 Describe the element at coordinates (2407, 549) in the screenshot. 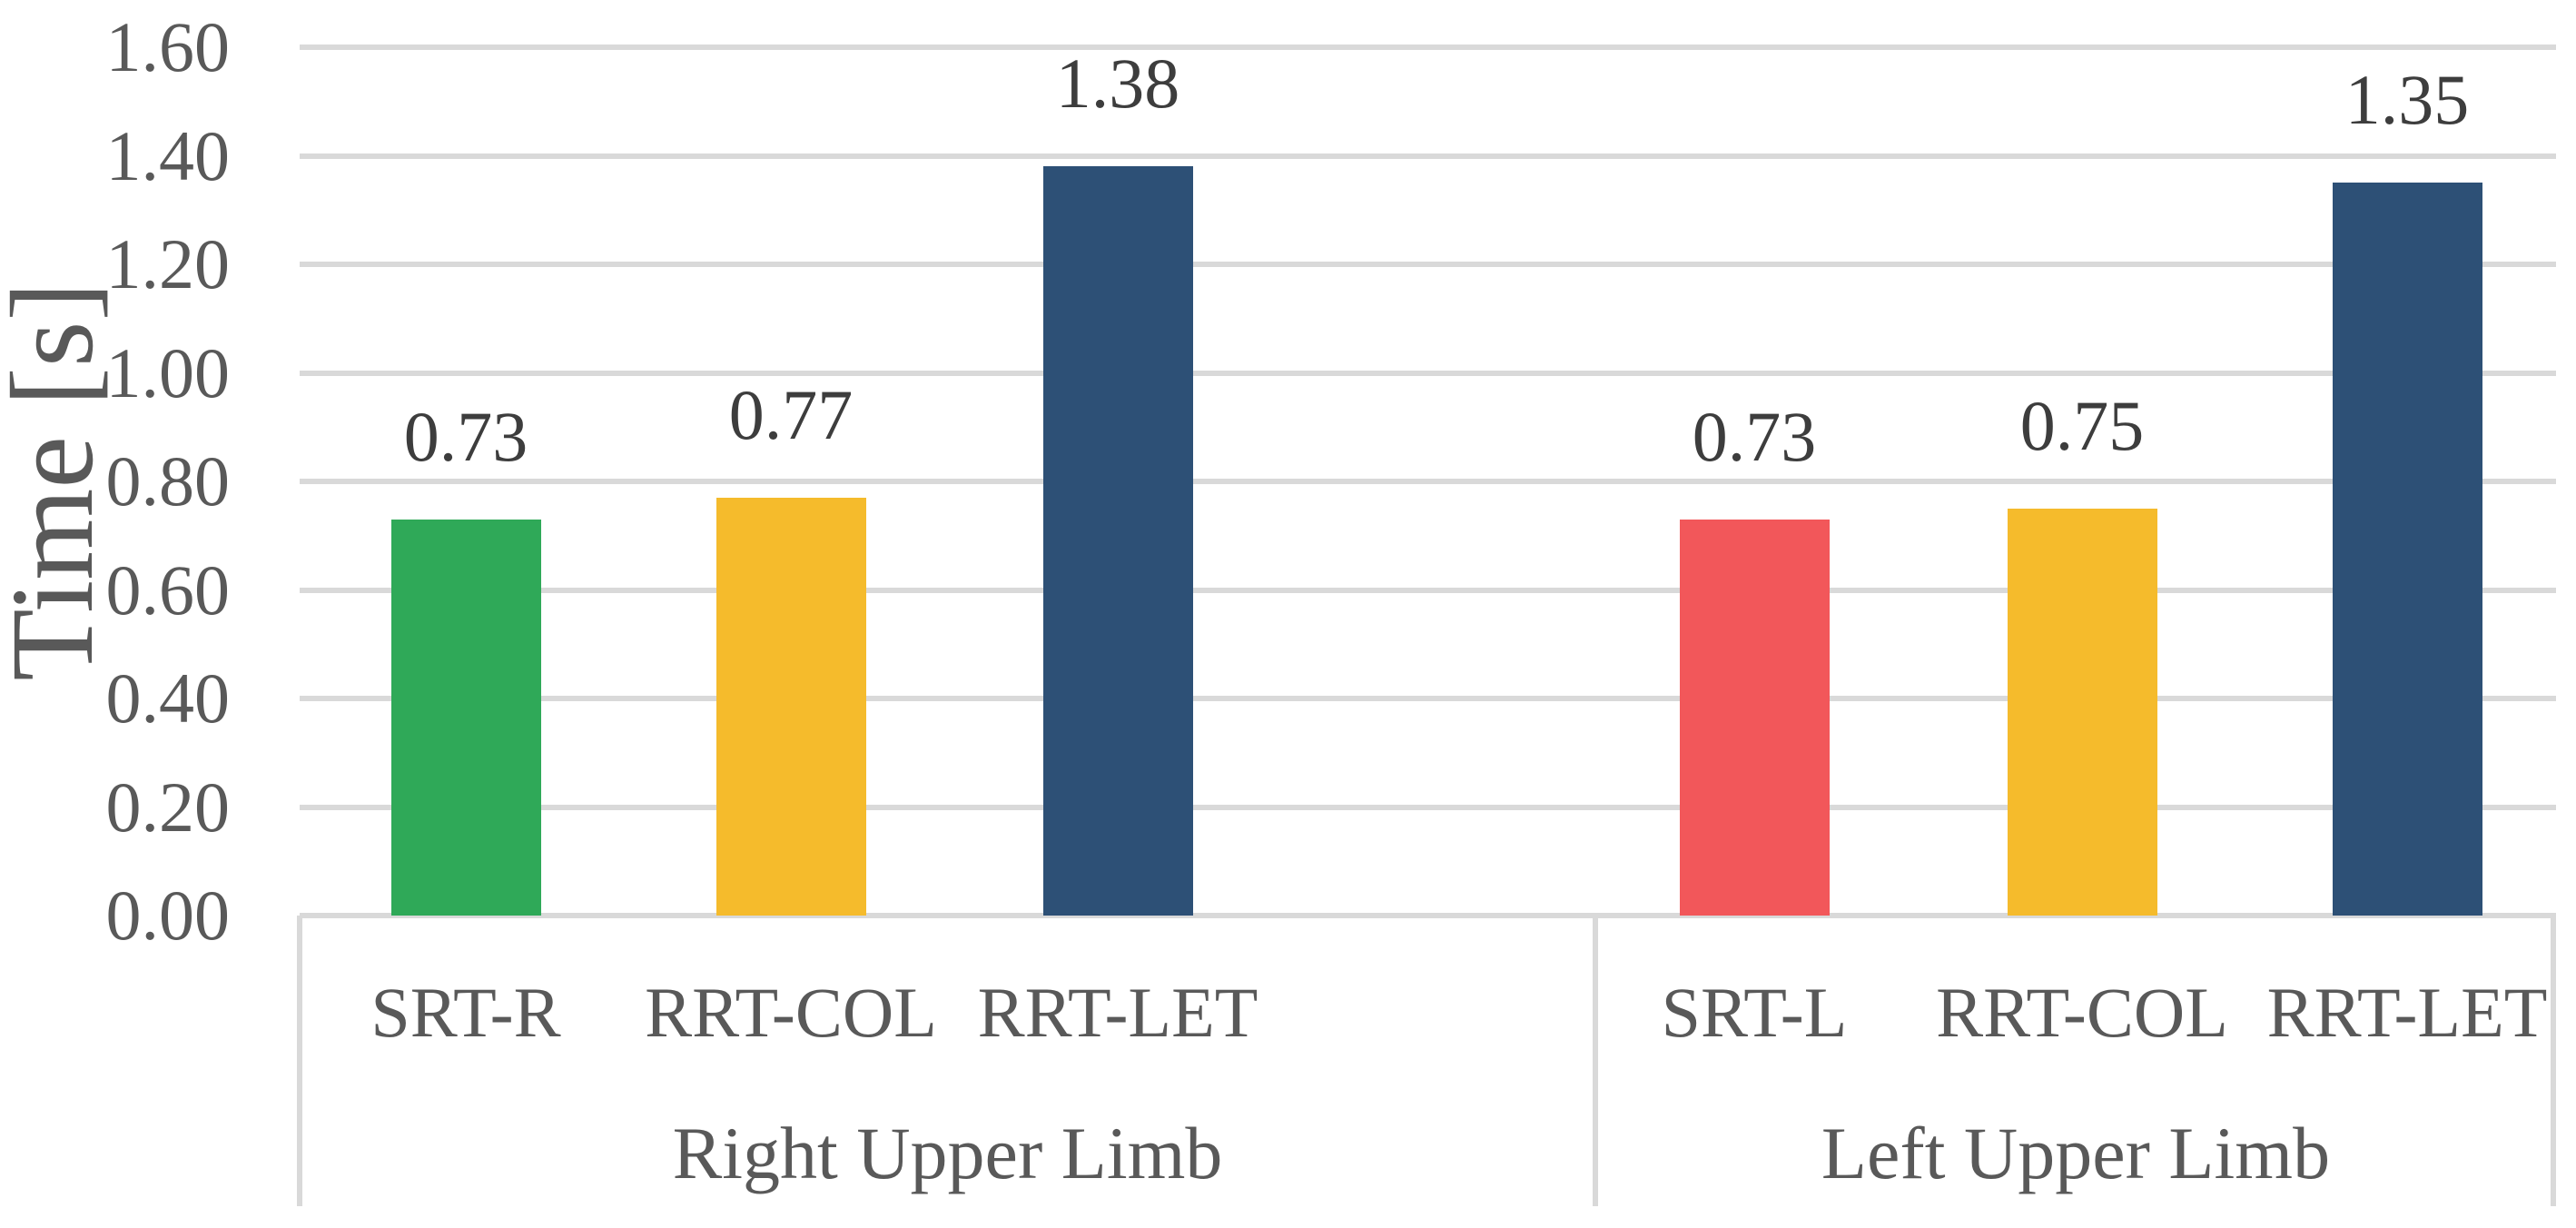

I see `bar-left-upper-limb-rrt-let` at that location.